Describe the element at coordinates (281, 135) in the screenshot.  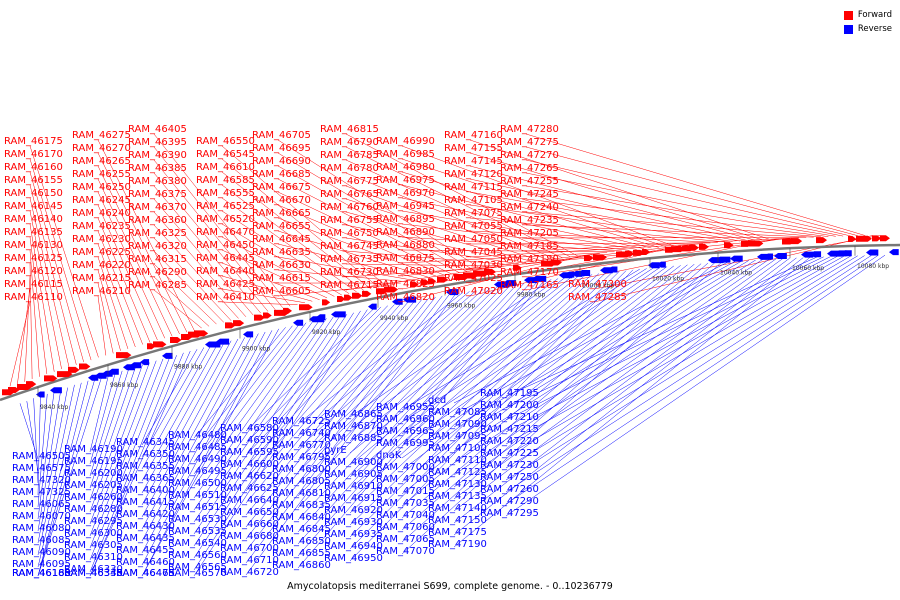
I see `gene-label: RAM_46705` at that location.